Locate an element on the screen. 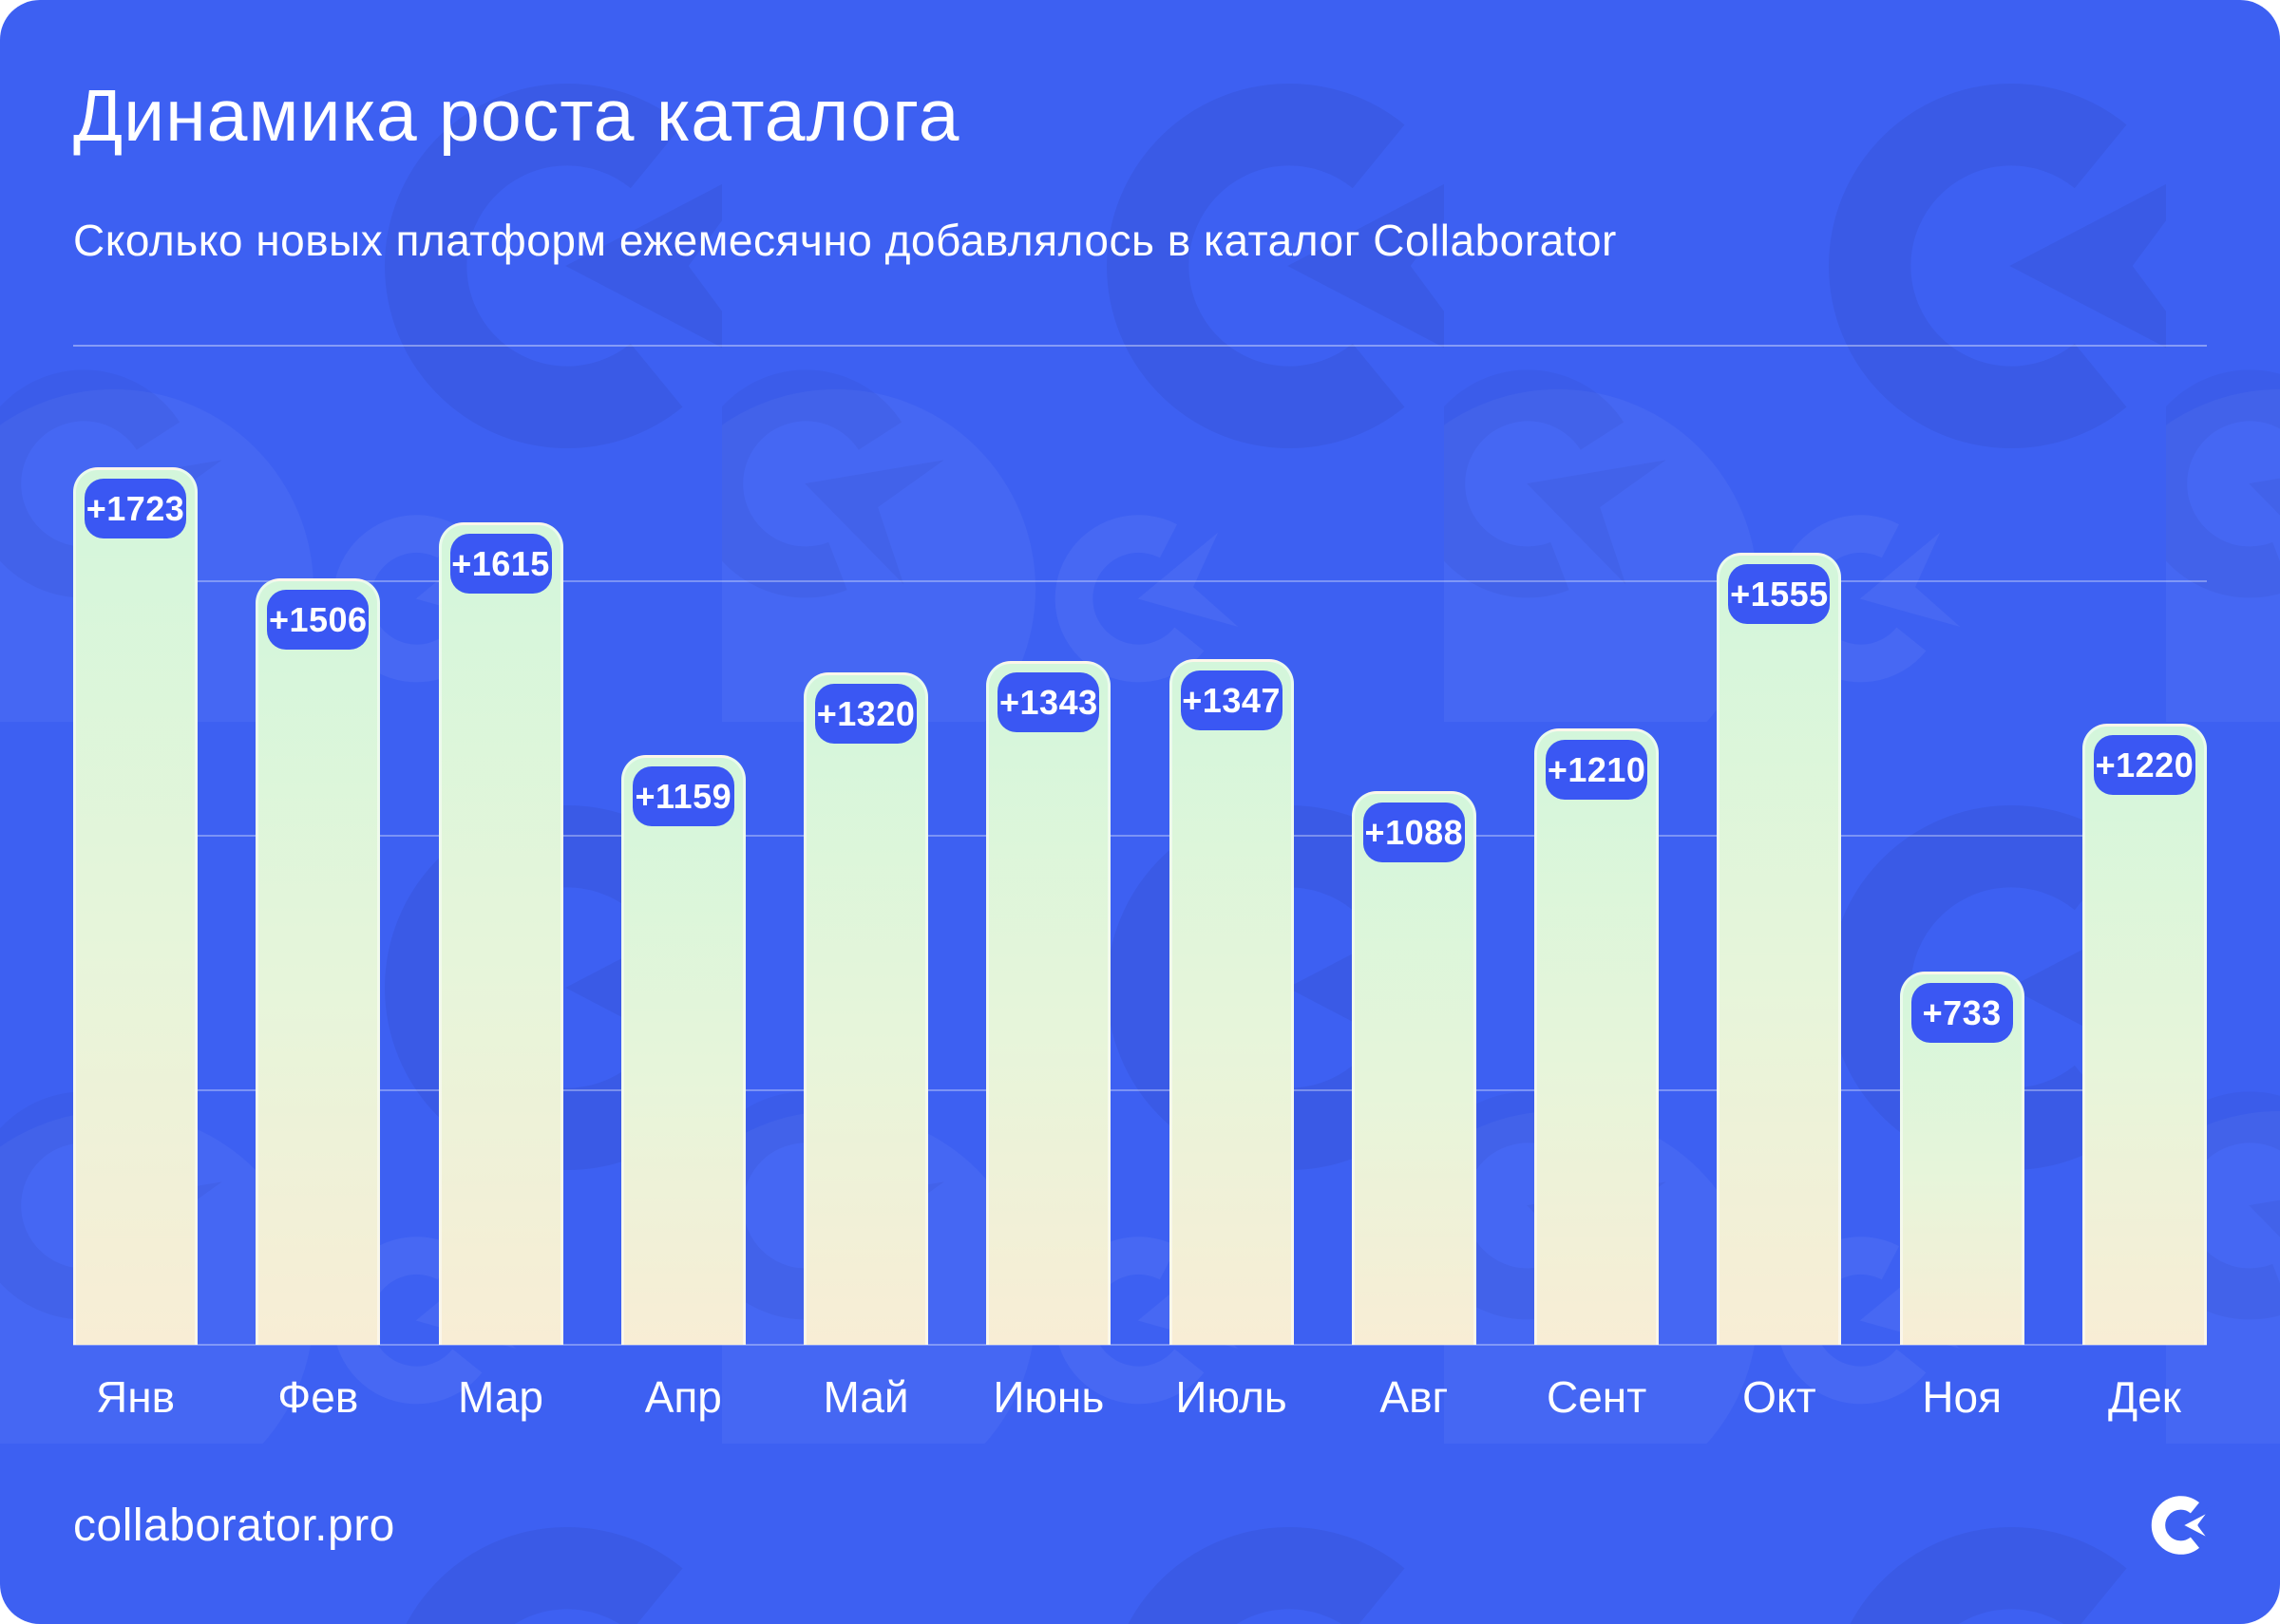  bar-3: +1615 is located at coordinates (500, 933).